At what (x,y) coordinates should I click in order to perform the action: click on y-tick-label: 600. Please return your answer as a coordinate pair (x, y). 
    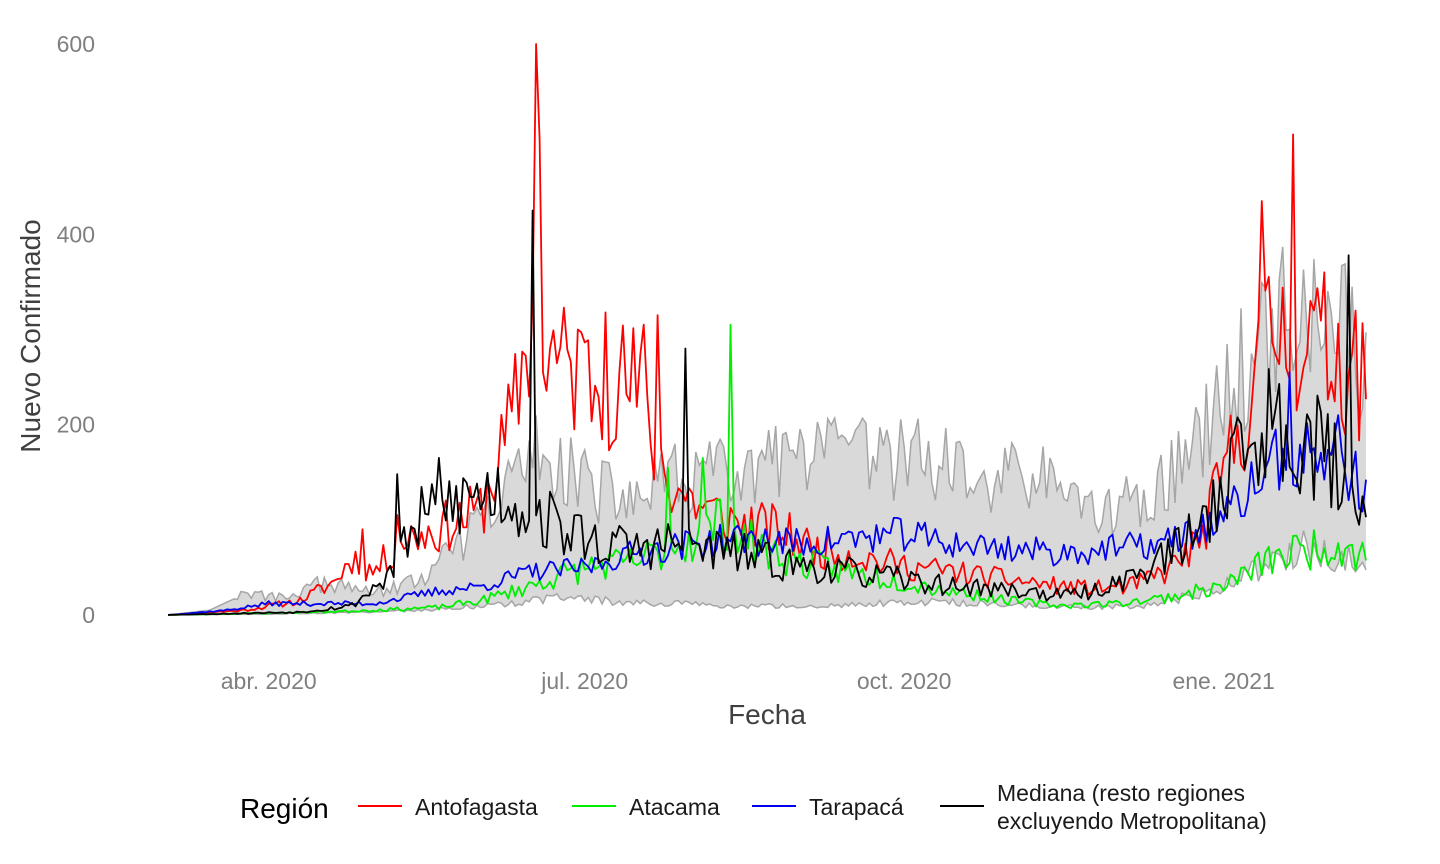
    Looking at the image, I should click on (76, 44).